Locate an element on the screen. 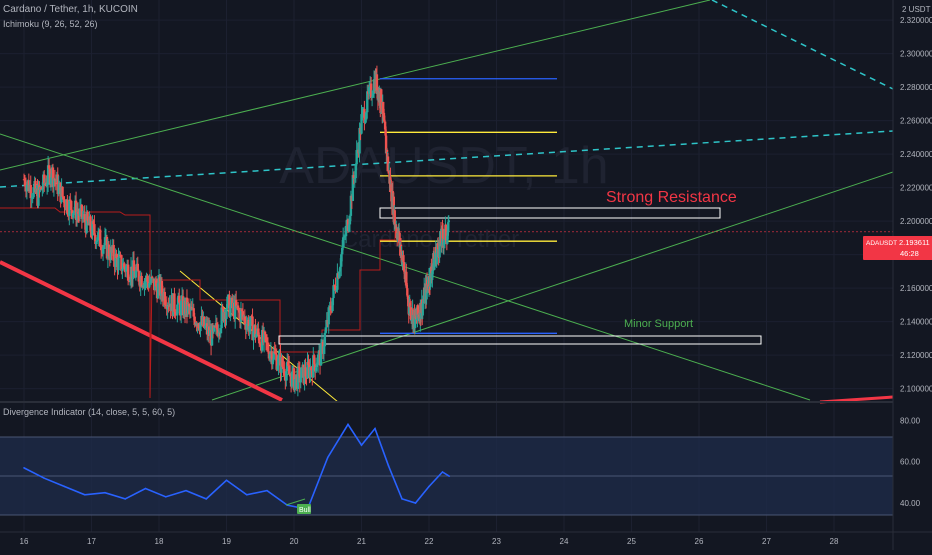 The width and height of the screenshot is (932, 555). support-zone-box is located at coordinates (520, 340).